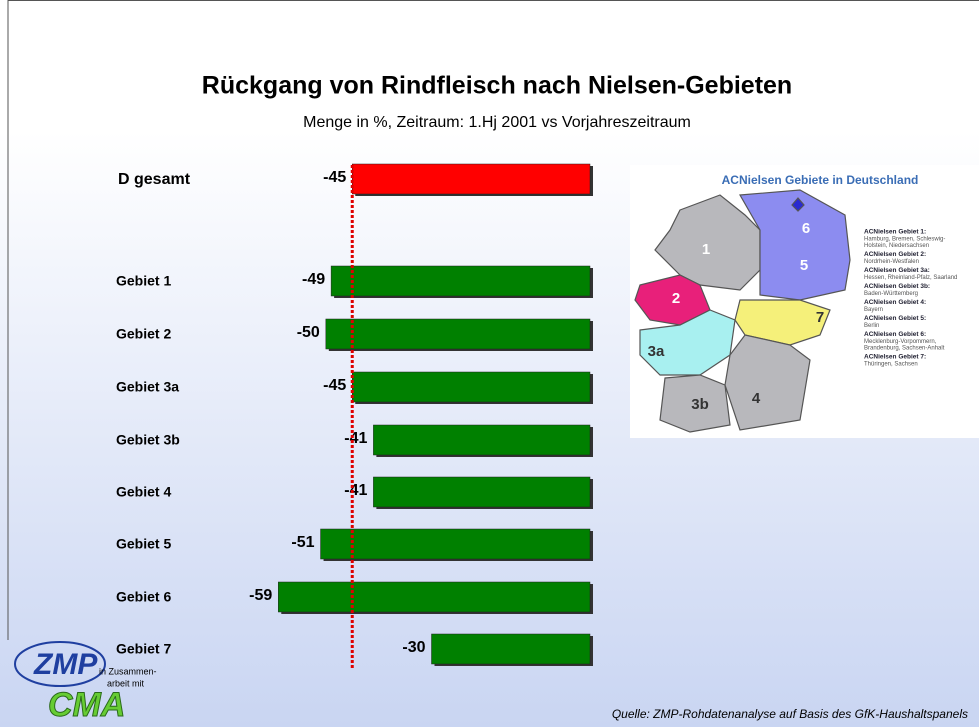 This screenshot has height=727, width=979. Describe the element at coordinates (897, 270) in the screenshot. I see `legend-heading: ACNielsen Gebiet 3a:` at that location.